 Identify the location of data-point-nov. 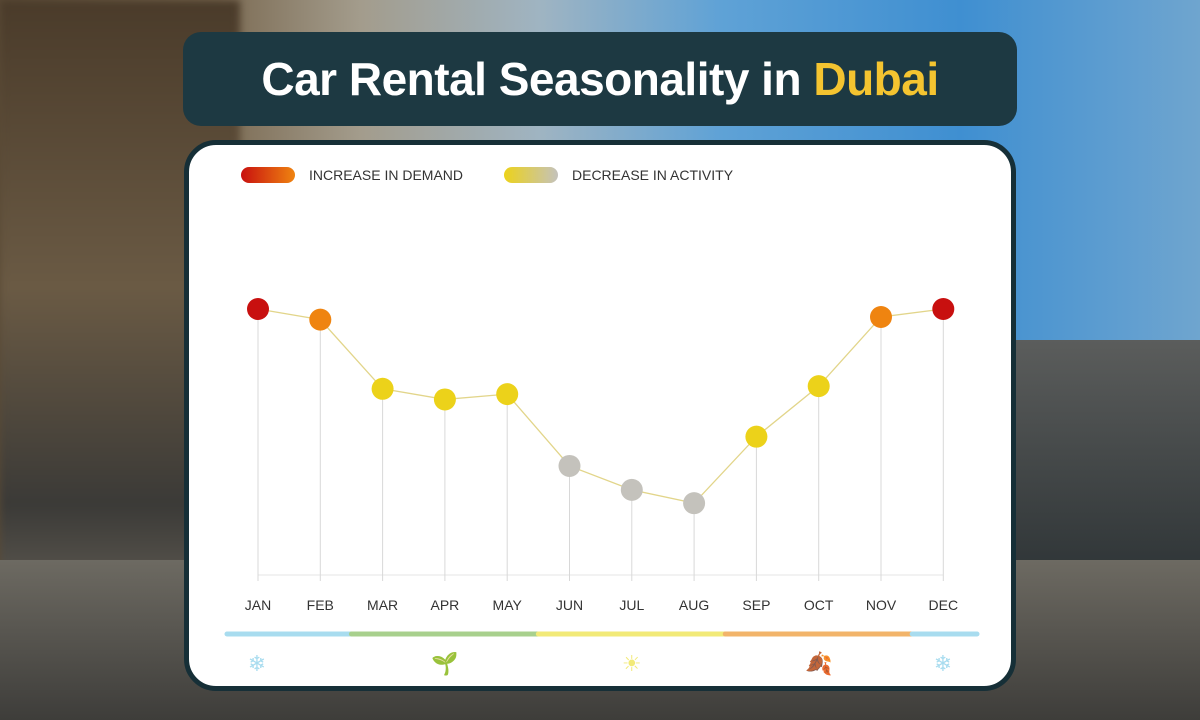
(881, 316).